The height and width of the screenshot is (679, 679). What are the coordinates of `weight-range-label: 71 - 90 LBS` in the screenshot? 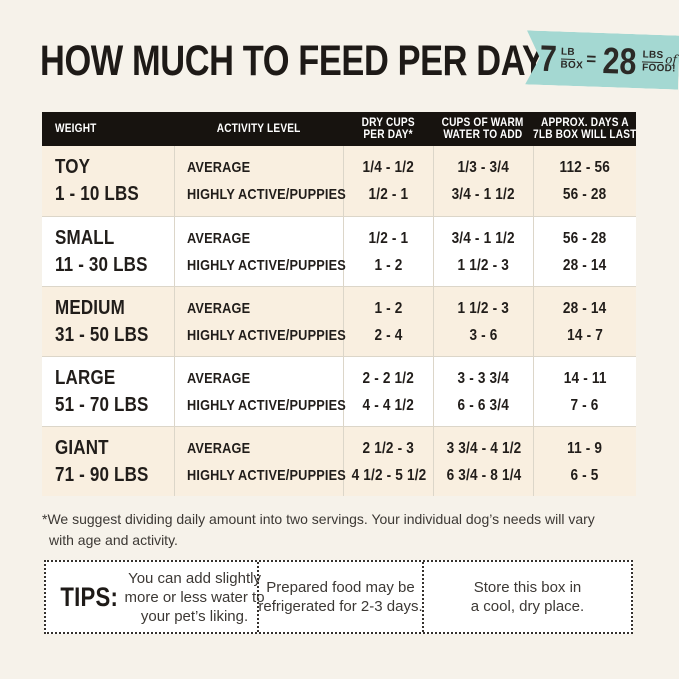 It's located at (102, 474).